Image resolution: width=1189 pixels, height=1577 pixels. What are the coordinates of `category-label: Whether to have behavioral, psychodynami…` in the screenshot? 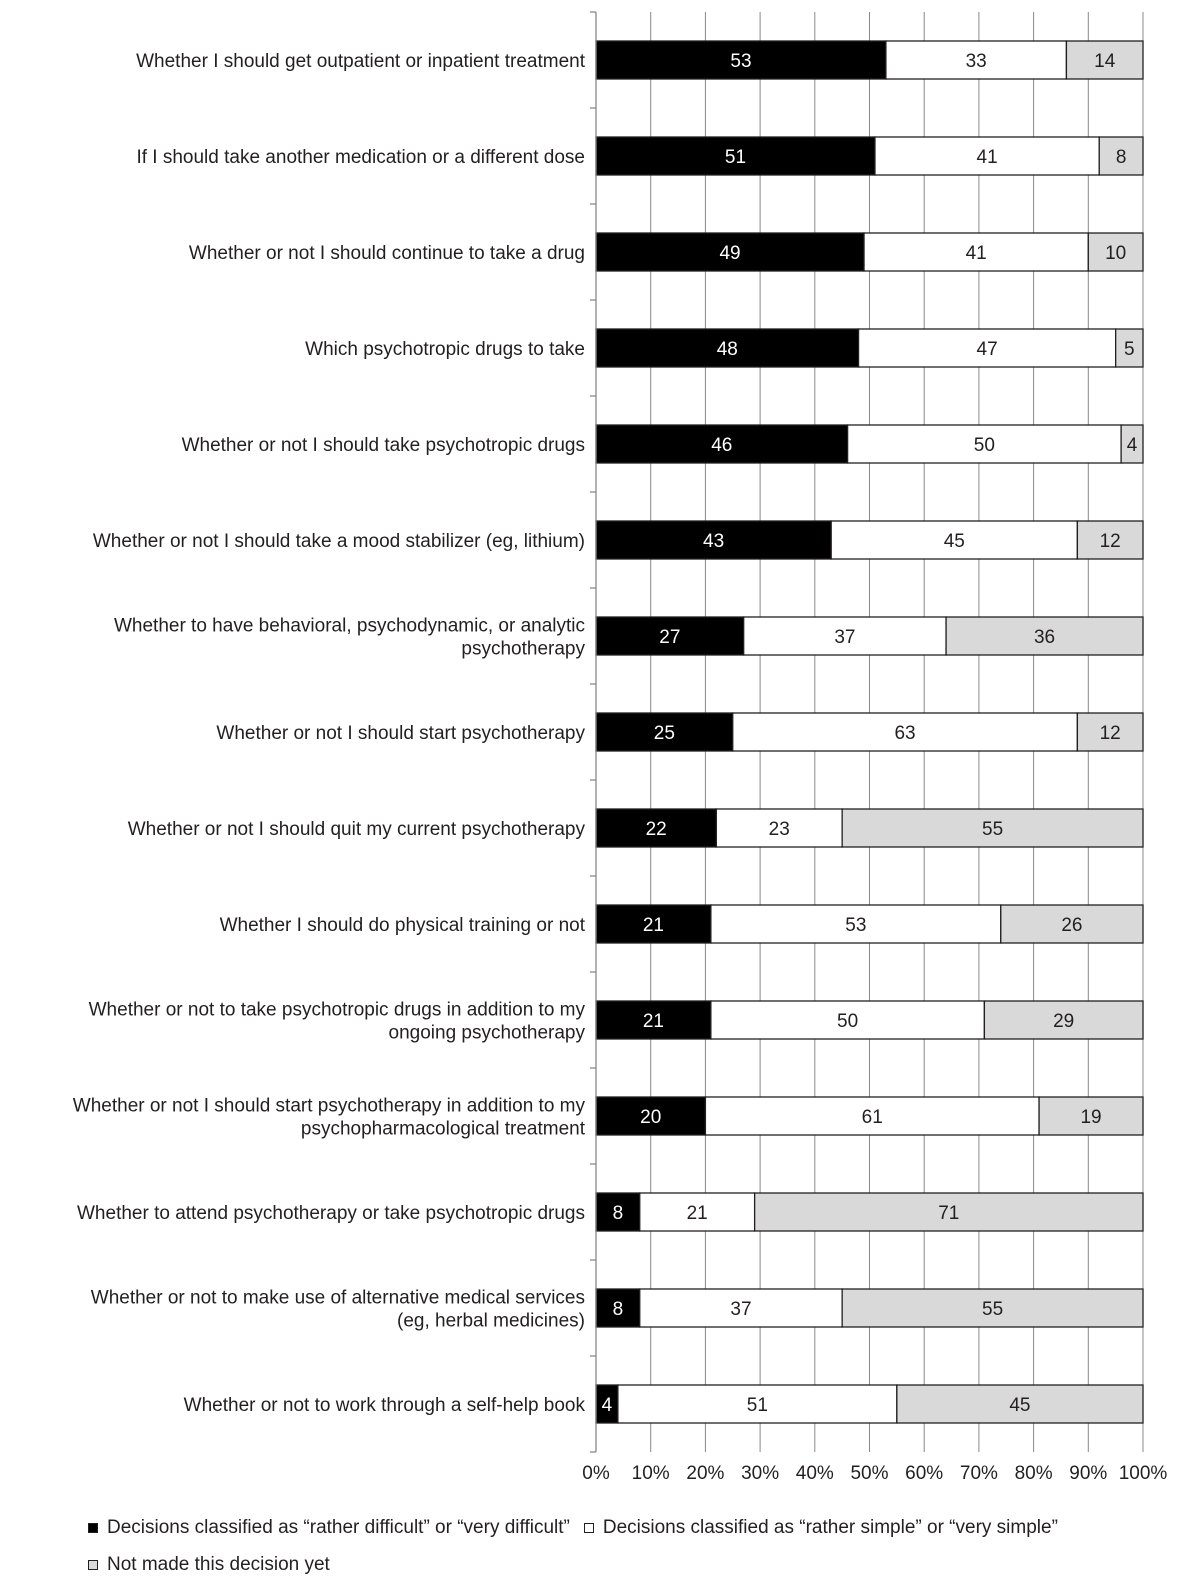 It's located at (349, 626).